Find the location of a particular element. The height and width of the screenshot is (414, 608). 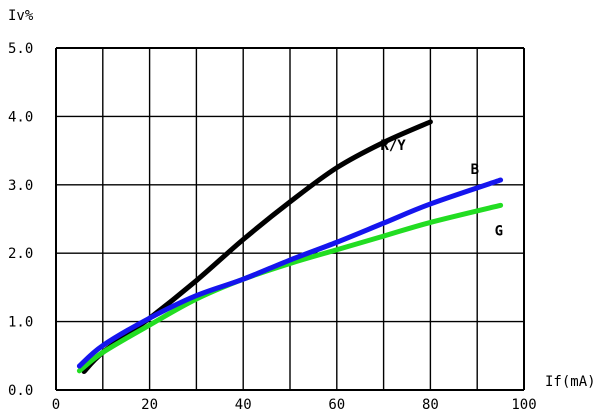

y-tick-label: 1.0 is located at coordinates (20, 323).